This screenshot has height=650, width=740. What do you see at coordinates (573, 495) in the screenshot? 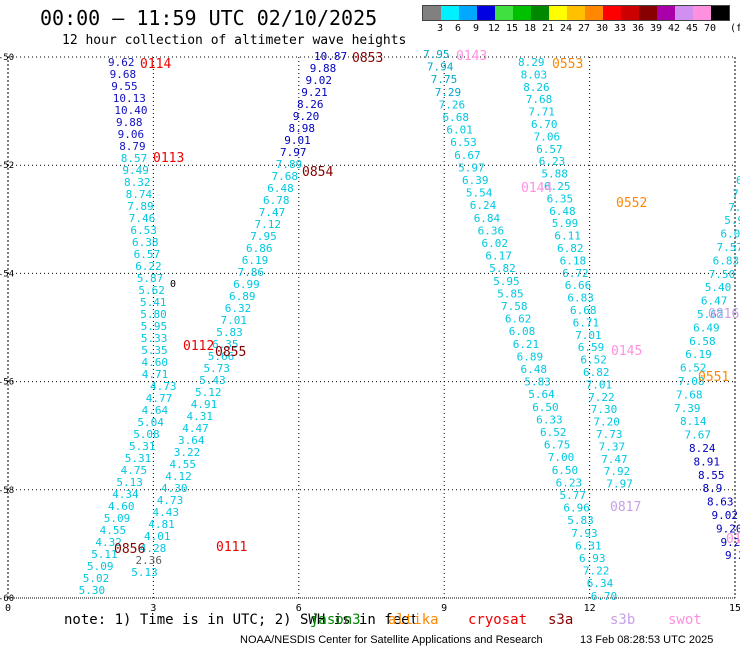
I see `wave-height-value: 5.77` at bounding box center [573, 495].